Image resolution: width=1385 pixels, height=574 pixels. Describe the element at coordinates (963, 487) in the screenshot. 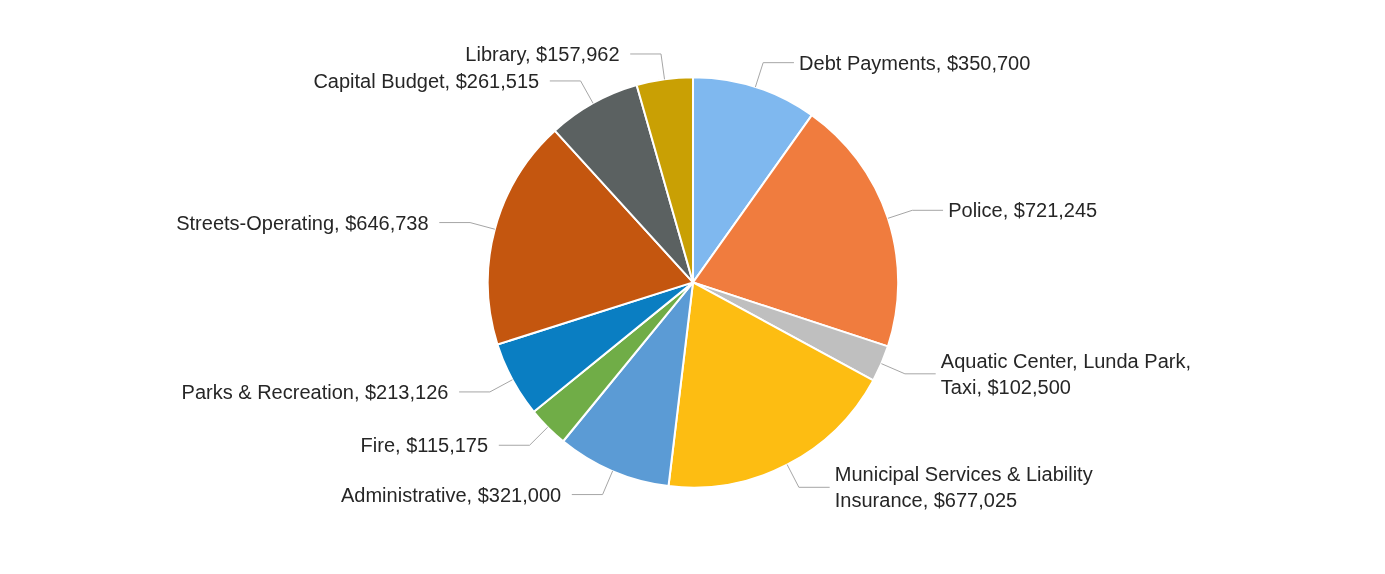

I see `slice-label: Municipal Services & Liability Insurance, $677,025` at that location.